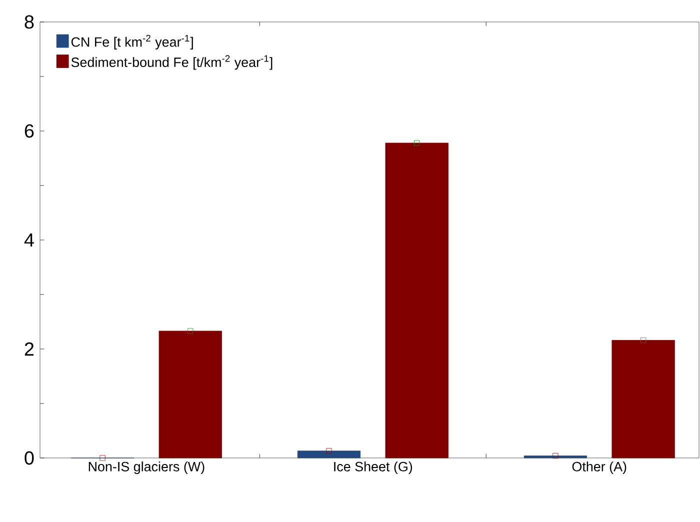 The image size is (700, 522). What do you see at coordinates (29, 239) in the screenshot?
I see `y-tick-label: 4` at bounding box center [29, 239].